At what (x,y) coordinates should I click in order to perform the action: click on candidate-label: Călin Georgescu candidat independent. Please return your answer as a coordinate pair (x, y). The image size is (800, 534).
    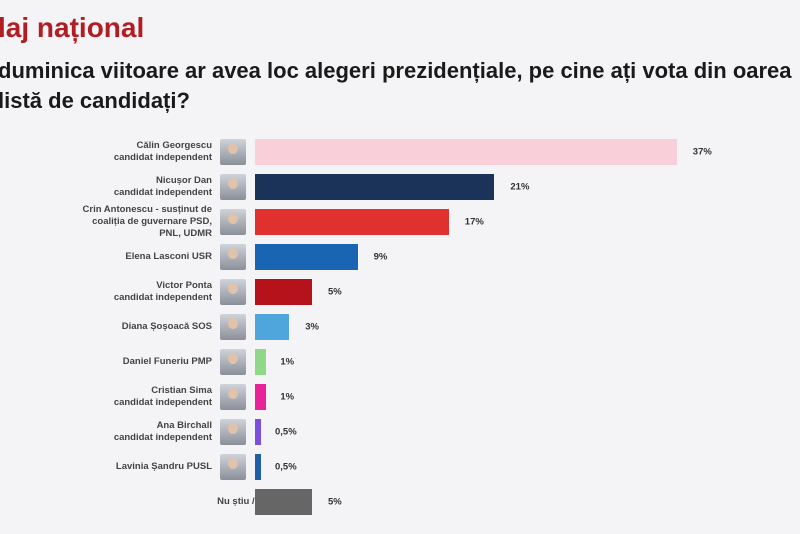
    Looking at the image, I should click on (163, 152).